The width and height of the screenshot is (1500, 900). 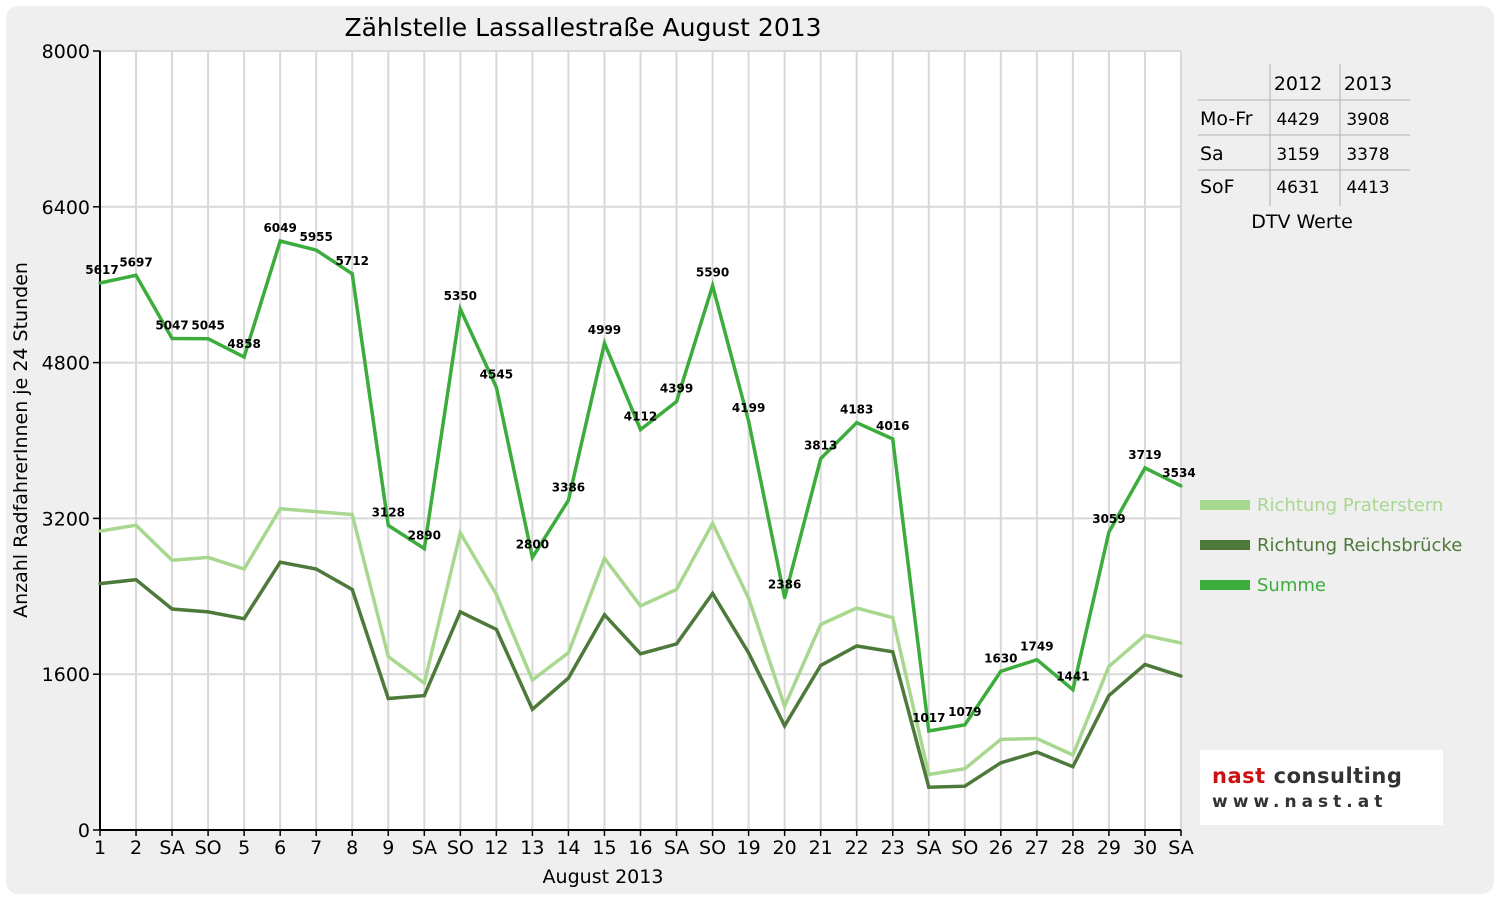 I want to click on dtv-cell: 3159, so click(x=1297, y=155).